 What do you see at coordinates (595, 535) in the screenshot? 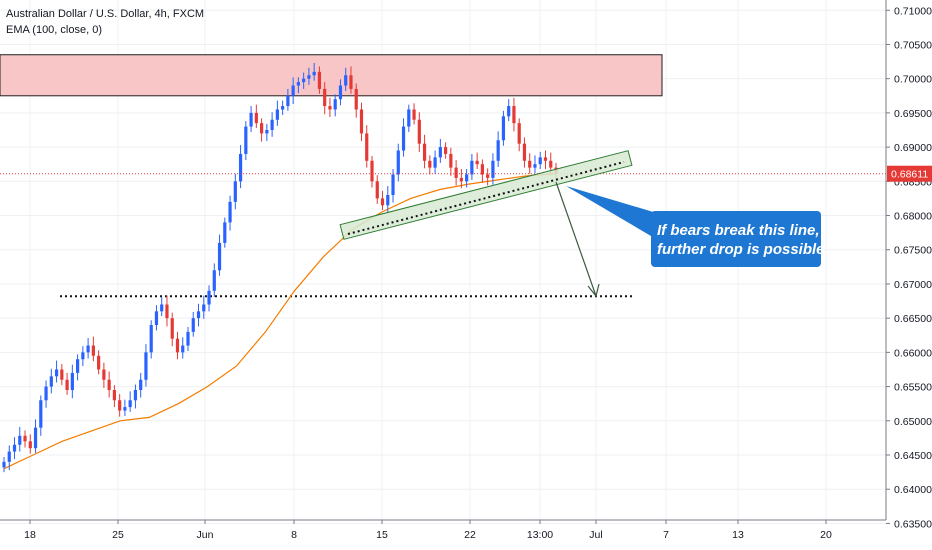
I see `x-tick-label: Jul` at bounding box center [595, 535].